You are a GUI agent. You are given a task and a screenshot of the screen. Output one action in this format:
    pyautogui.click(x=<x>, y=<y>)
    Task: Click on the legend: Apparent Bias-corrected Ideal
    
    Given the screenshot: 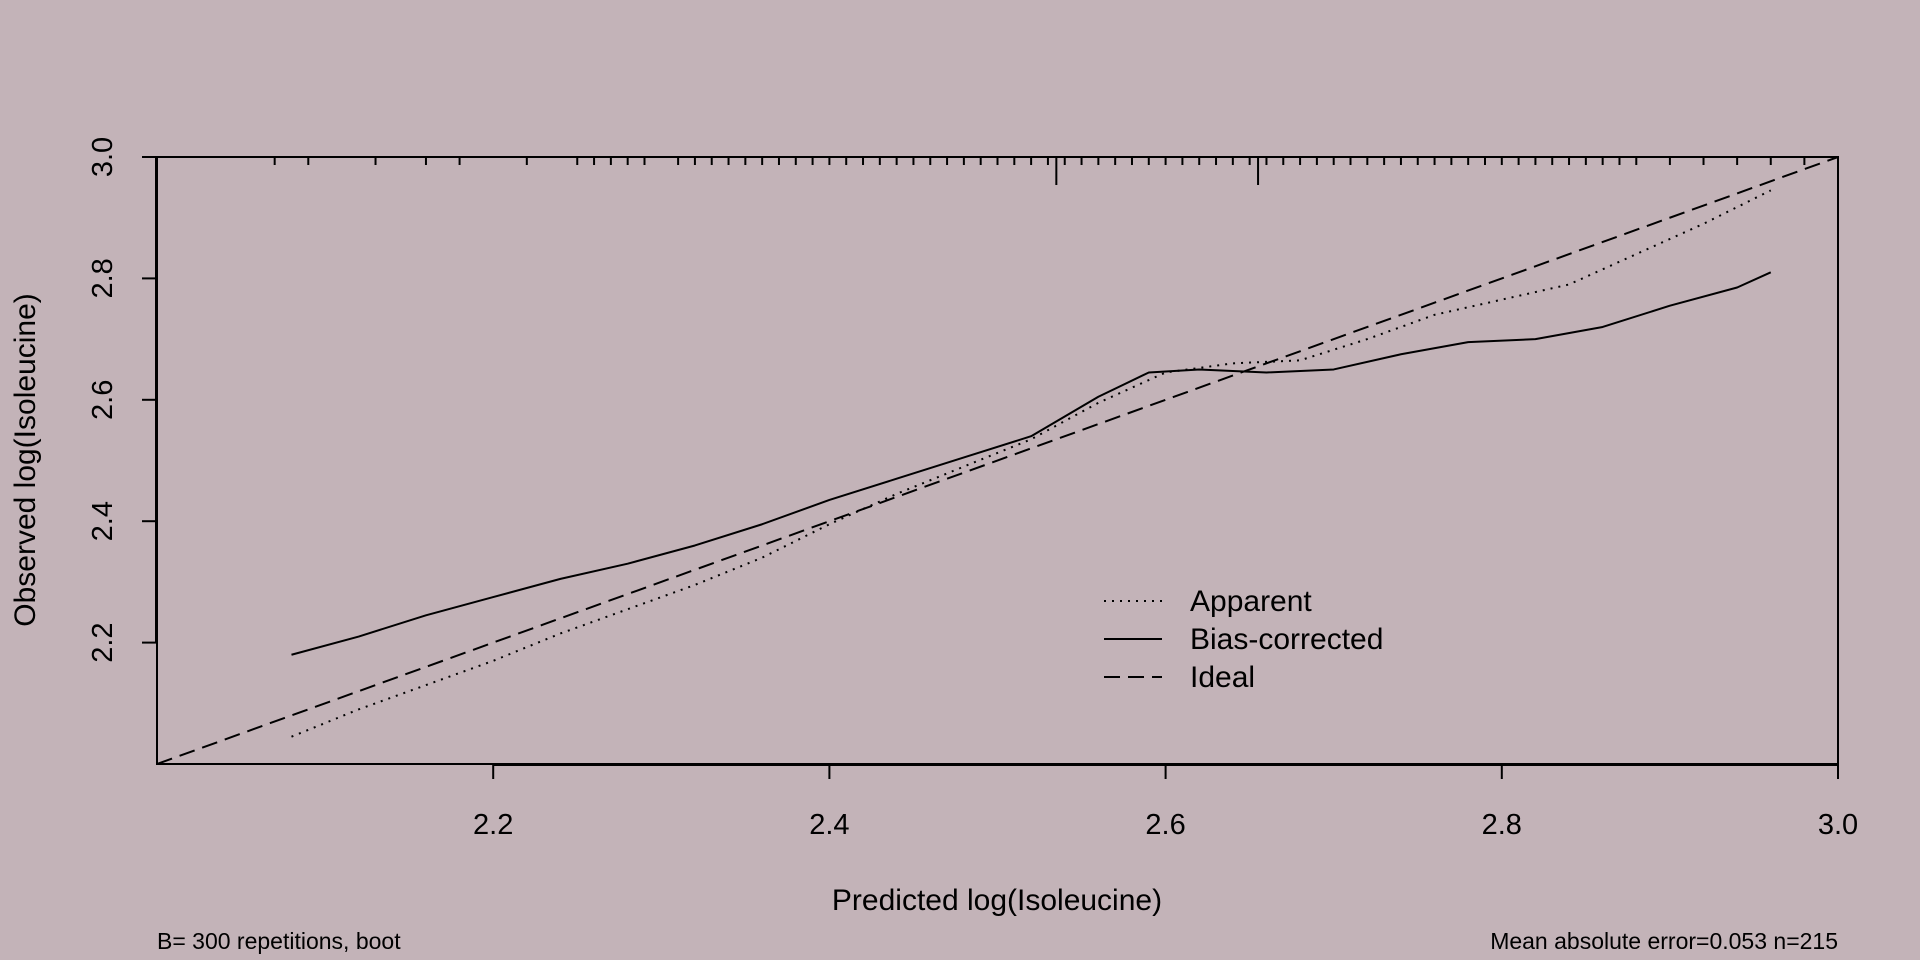 What is the action you would take?
    pyautogui.click(x=1243, y=639)
    